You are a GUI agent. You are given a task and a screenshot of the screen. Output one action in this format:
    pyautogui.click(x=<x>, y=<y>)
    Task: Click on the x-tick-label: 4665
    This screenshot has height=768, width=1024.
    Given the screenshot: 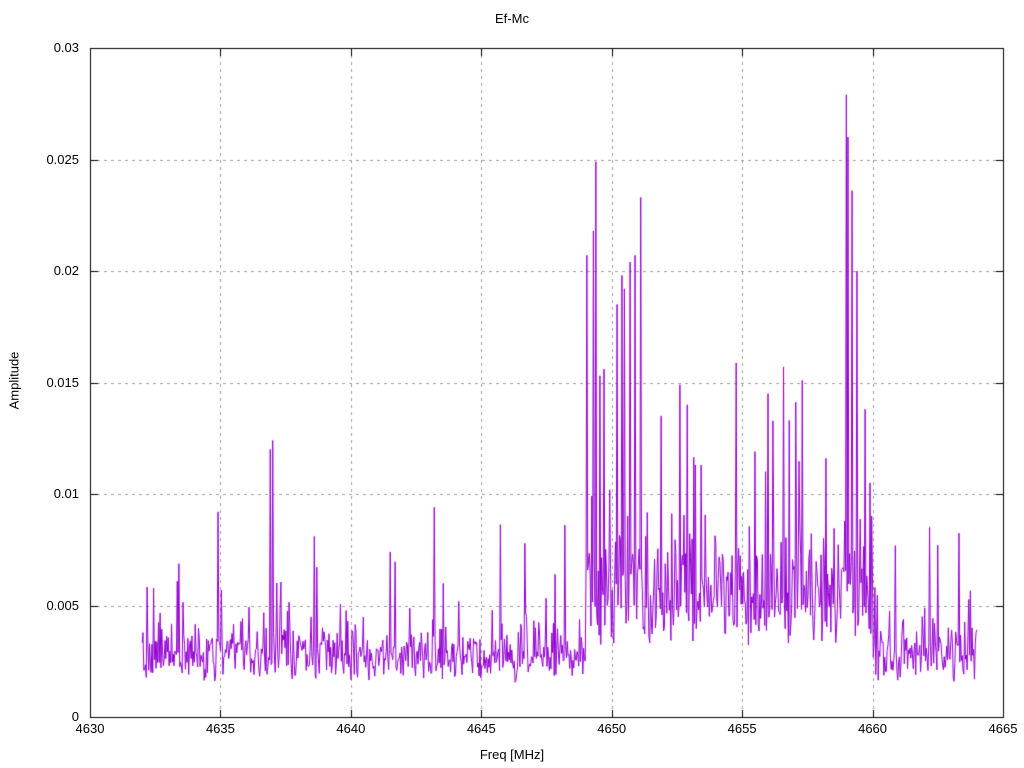 What is the action you would take?
    pyautogui.click(x=1003, y=728)
    